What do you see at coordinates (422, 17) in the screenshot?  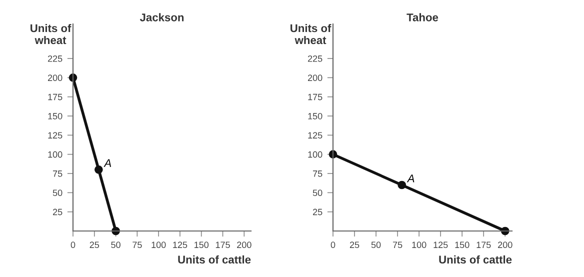 I see `chart-title: Tahoe` at bounding box center [422, 17].